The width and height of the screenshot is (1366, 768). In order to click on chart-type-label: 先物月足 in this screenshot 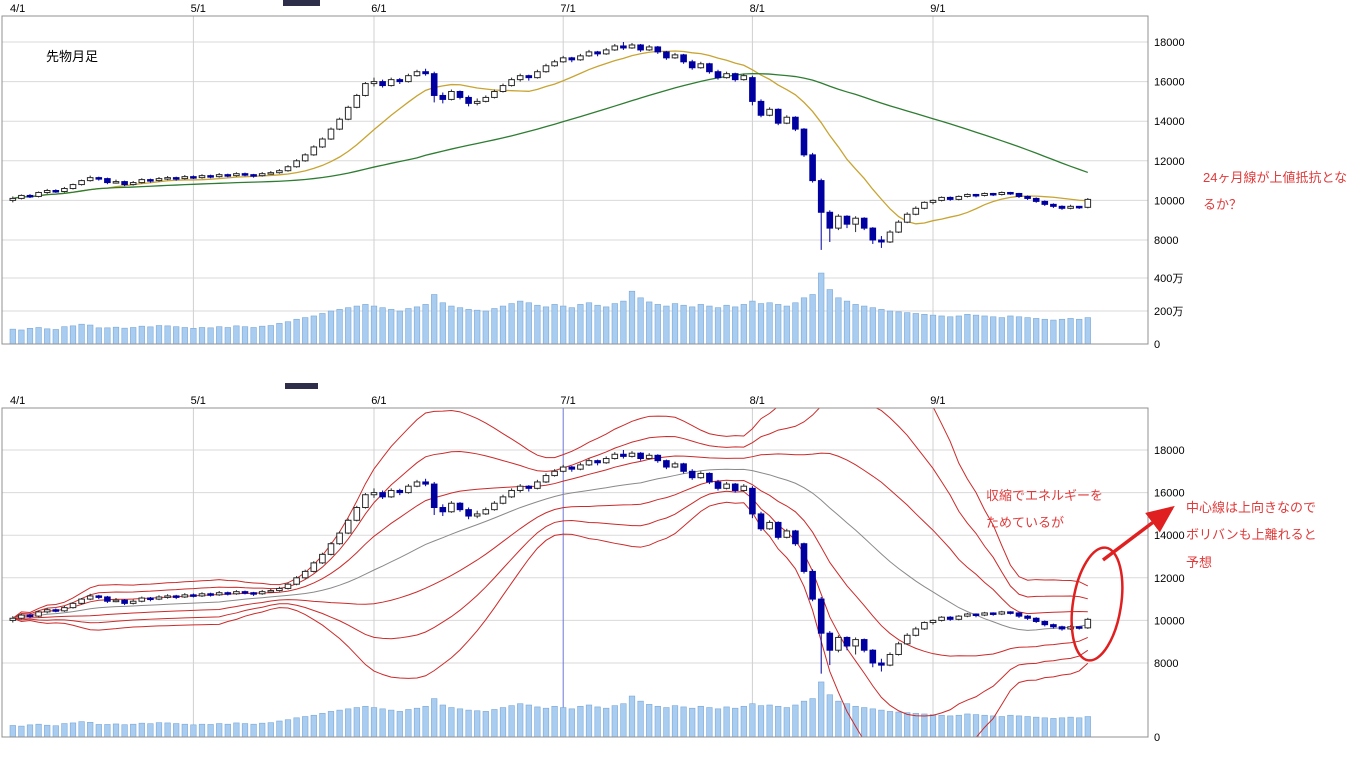, I will do `click(72, 56)`.